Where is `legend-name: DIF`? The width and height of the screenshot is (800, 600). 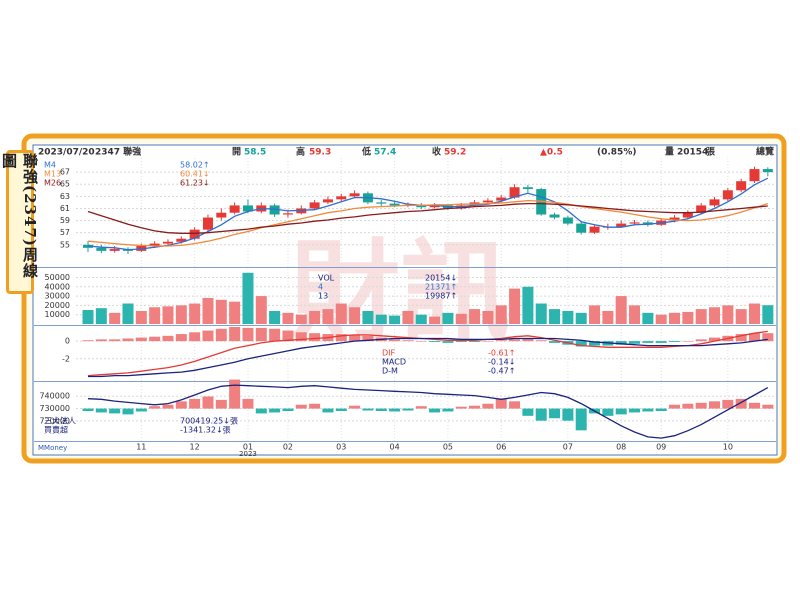 legend-name: DIF is located at coordinates (389, 353).